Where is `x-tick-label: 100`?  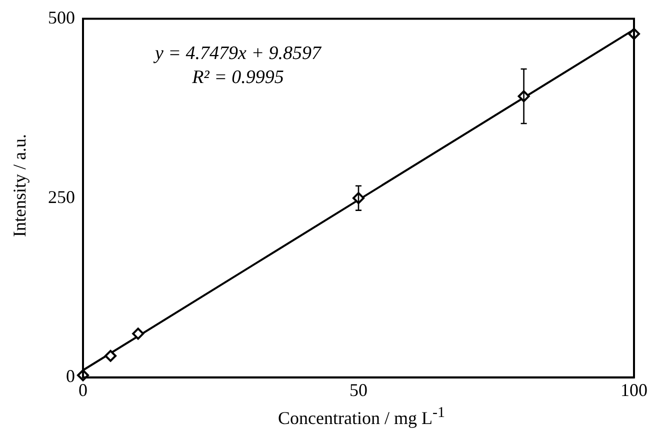 x-tick-label: 100 is located at coordinates (634, 390).